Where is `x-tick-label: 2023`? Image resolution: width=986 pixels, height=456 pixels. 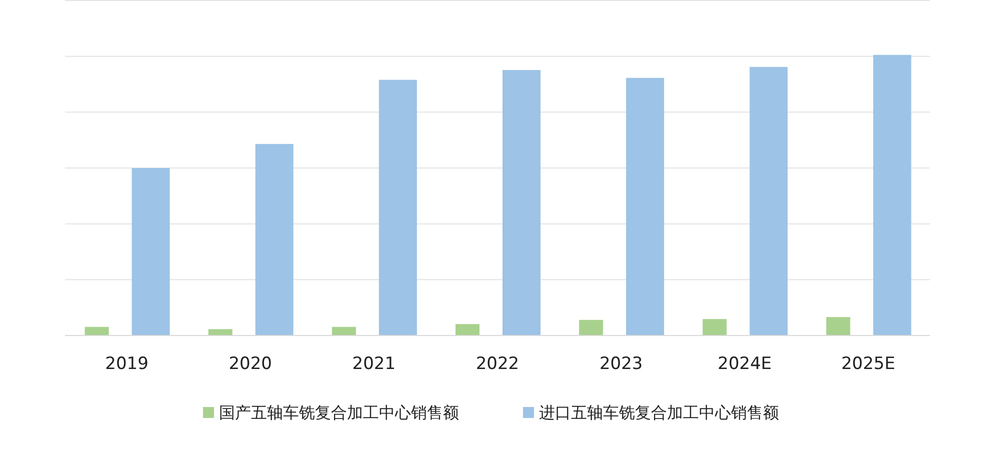
x-tick-label: 2023 is located at coordinates (621, 364).